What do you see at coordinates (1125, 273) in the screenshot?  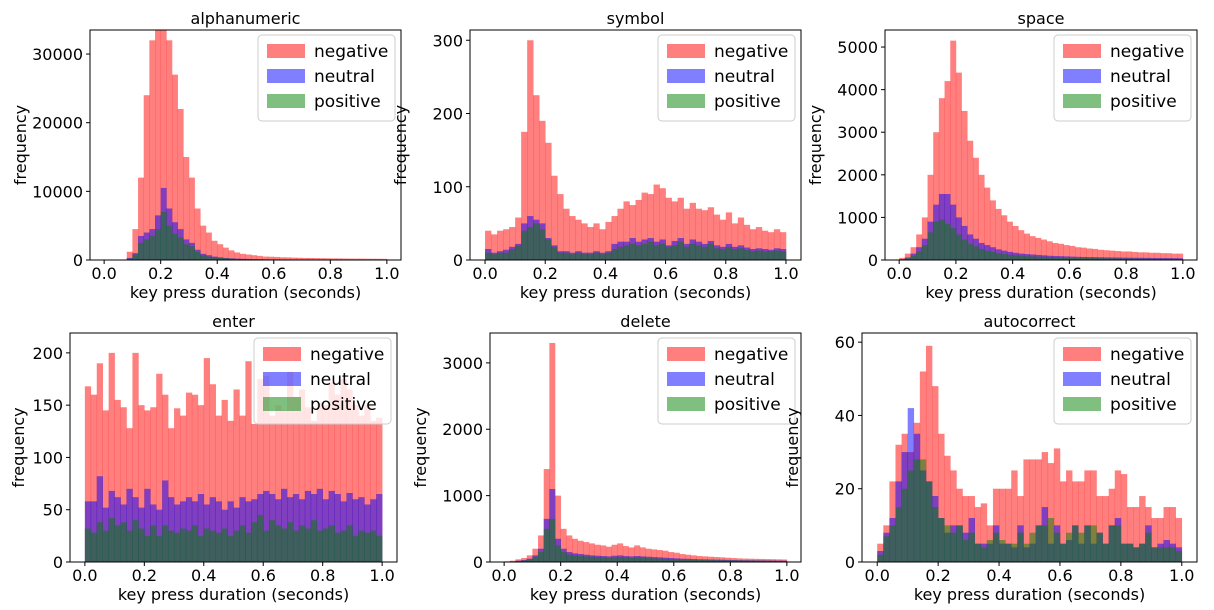 I see `x-tick-label: 0.8` at bounding box center [1125, 273].